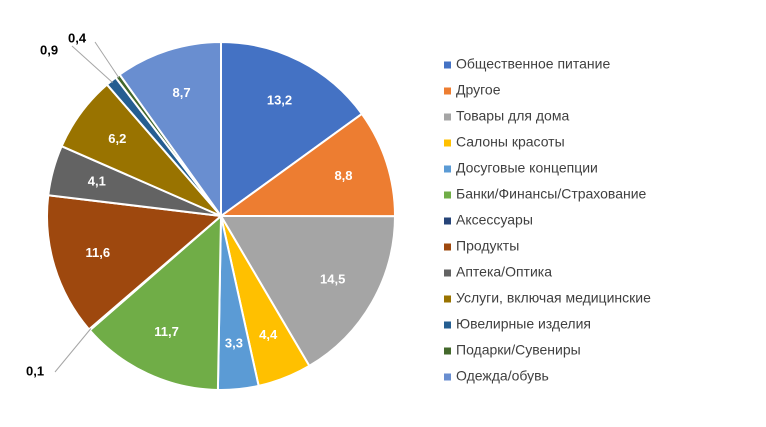 Image resolution: width=766 pixels, height=427 pixels. I want to click on legend-item: Услуги, включая медицинские, so click(547, 298).